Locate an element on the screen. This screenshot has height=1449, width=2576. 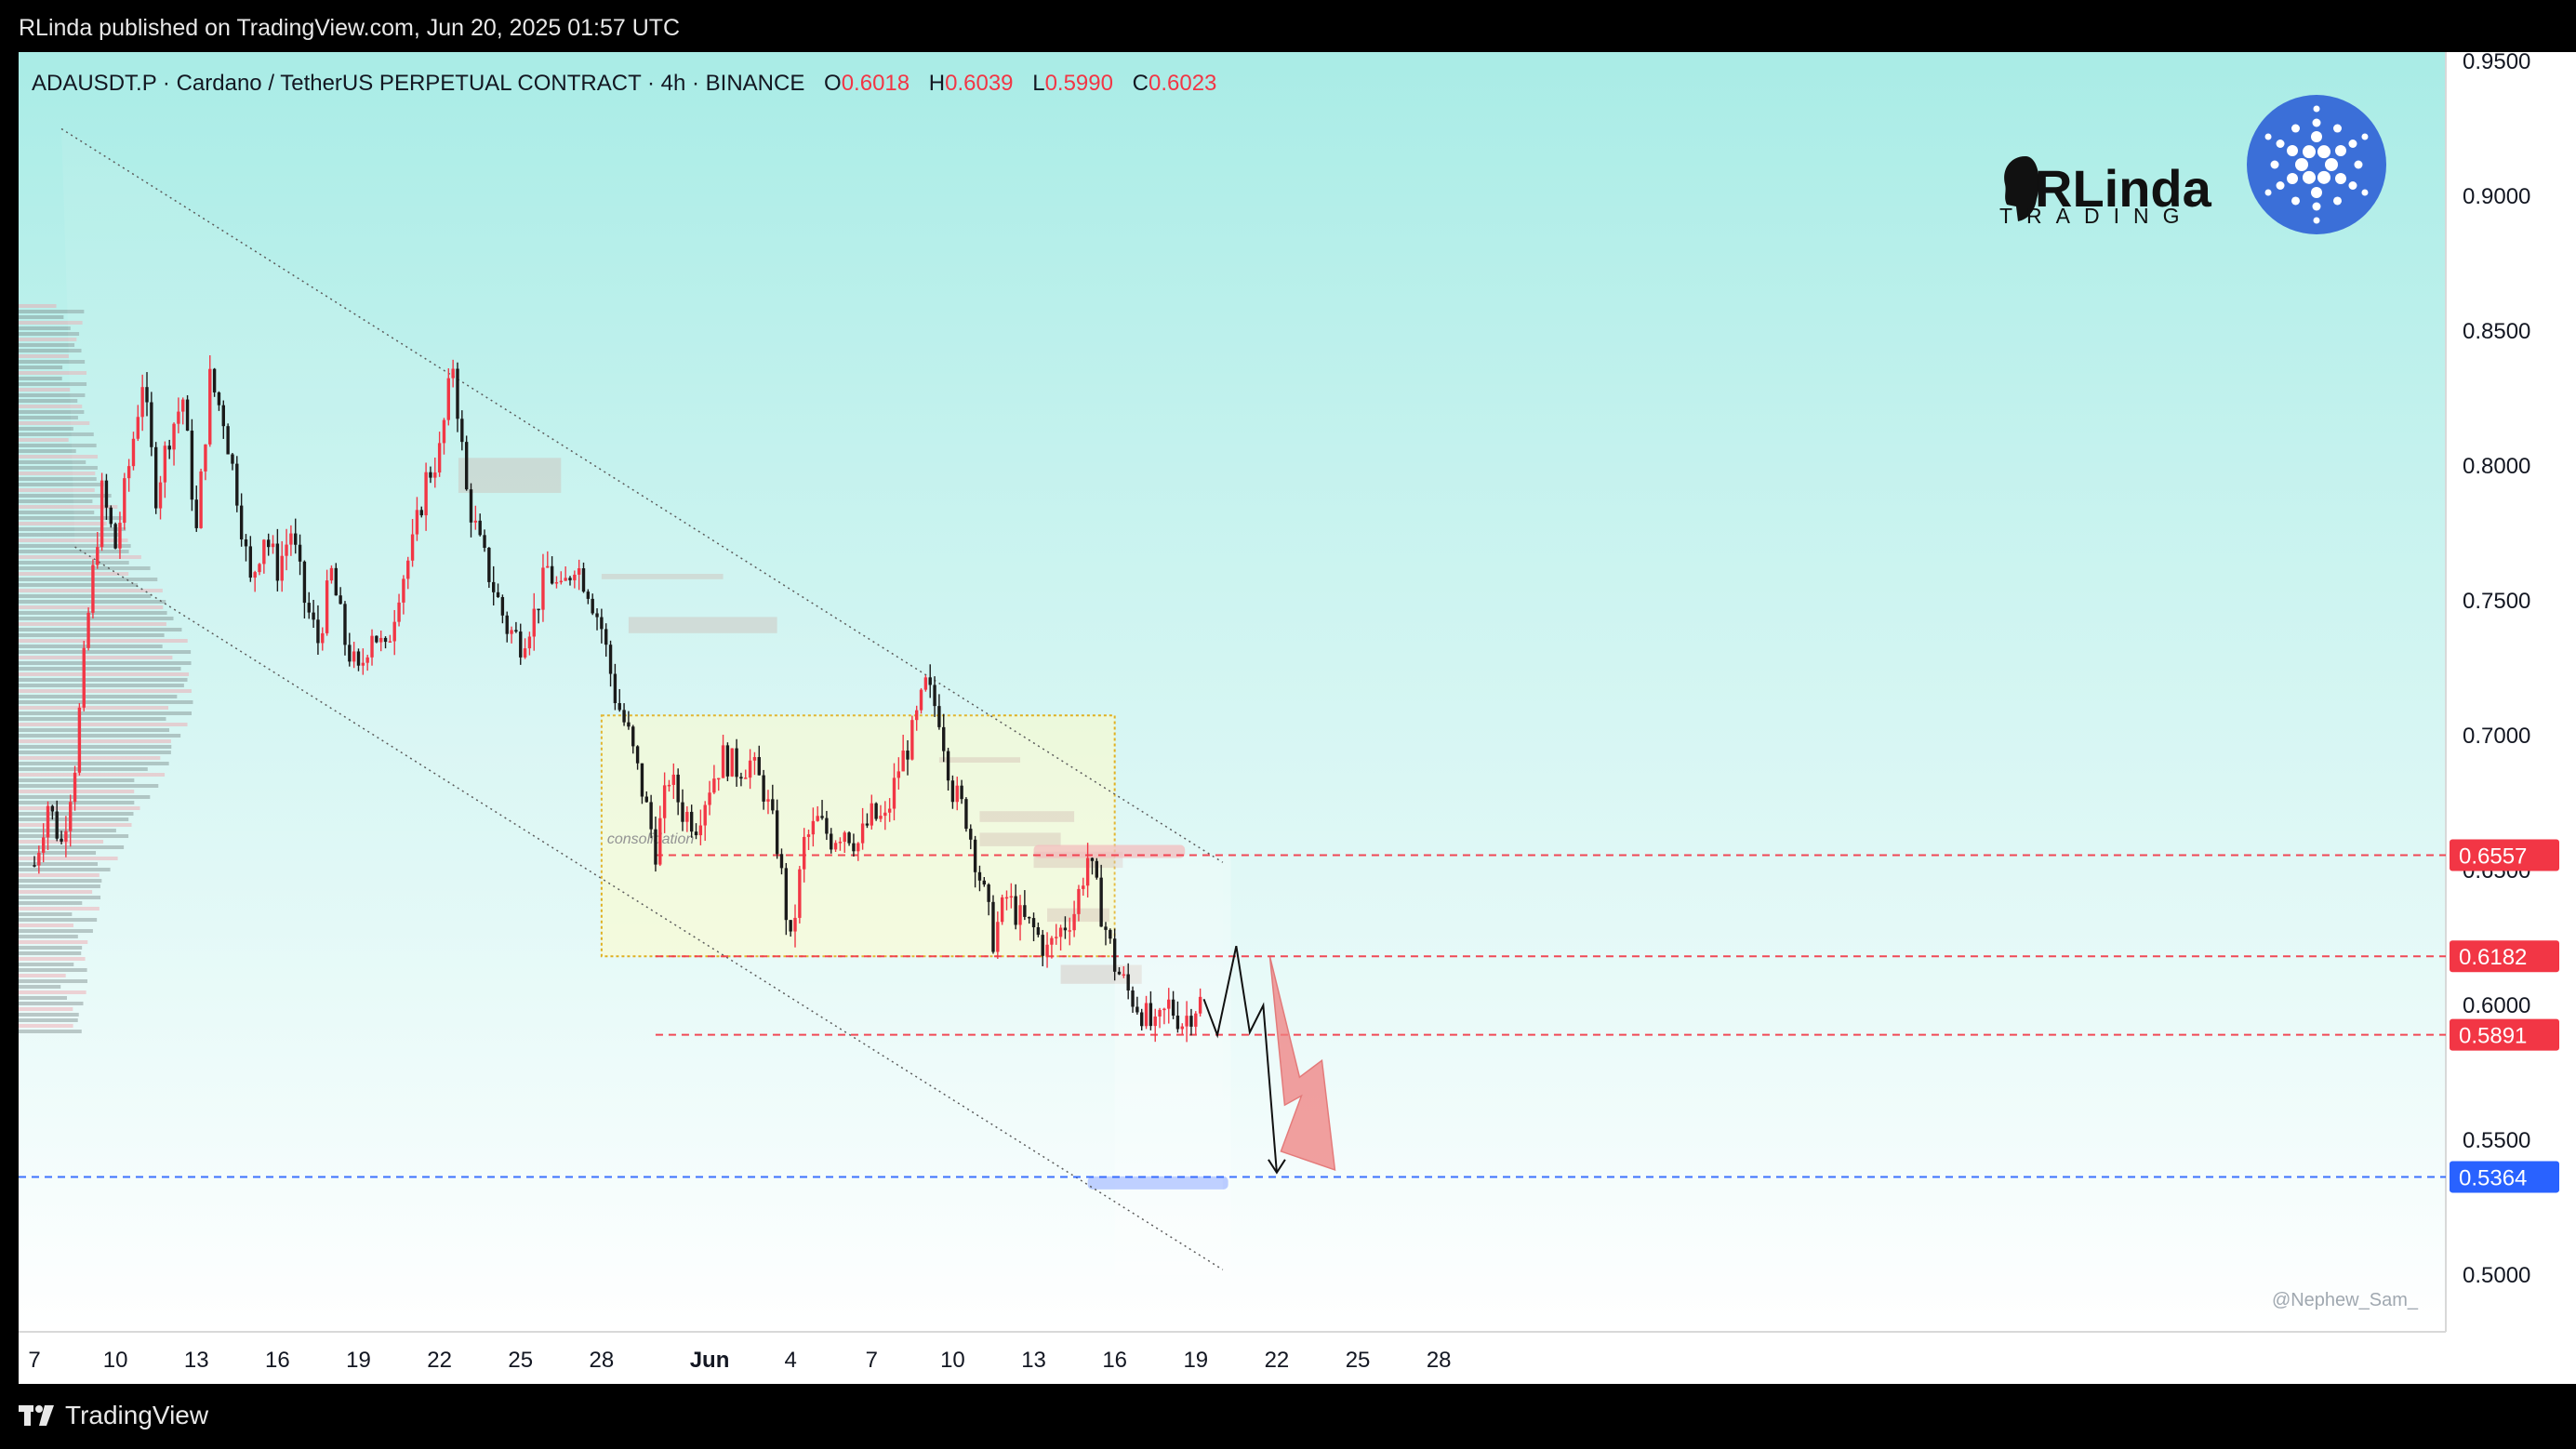
tradingview-brand: TradingView is located at coordinates (113, 1415).